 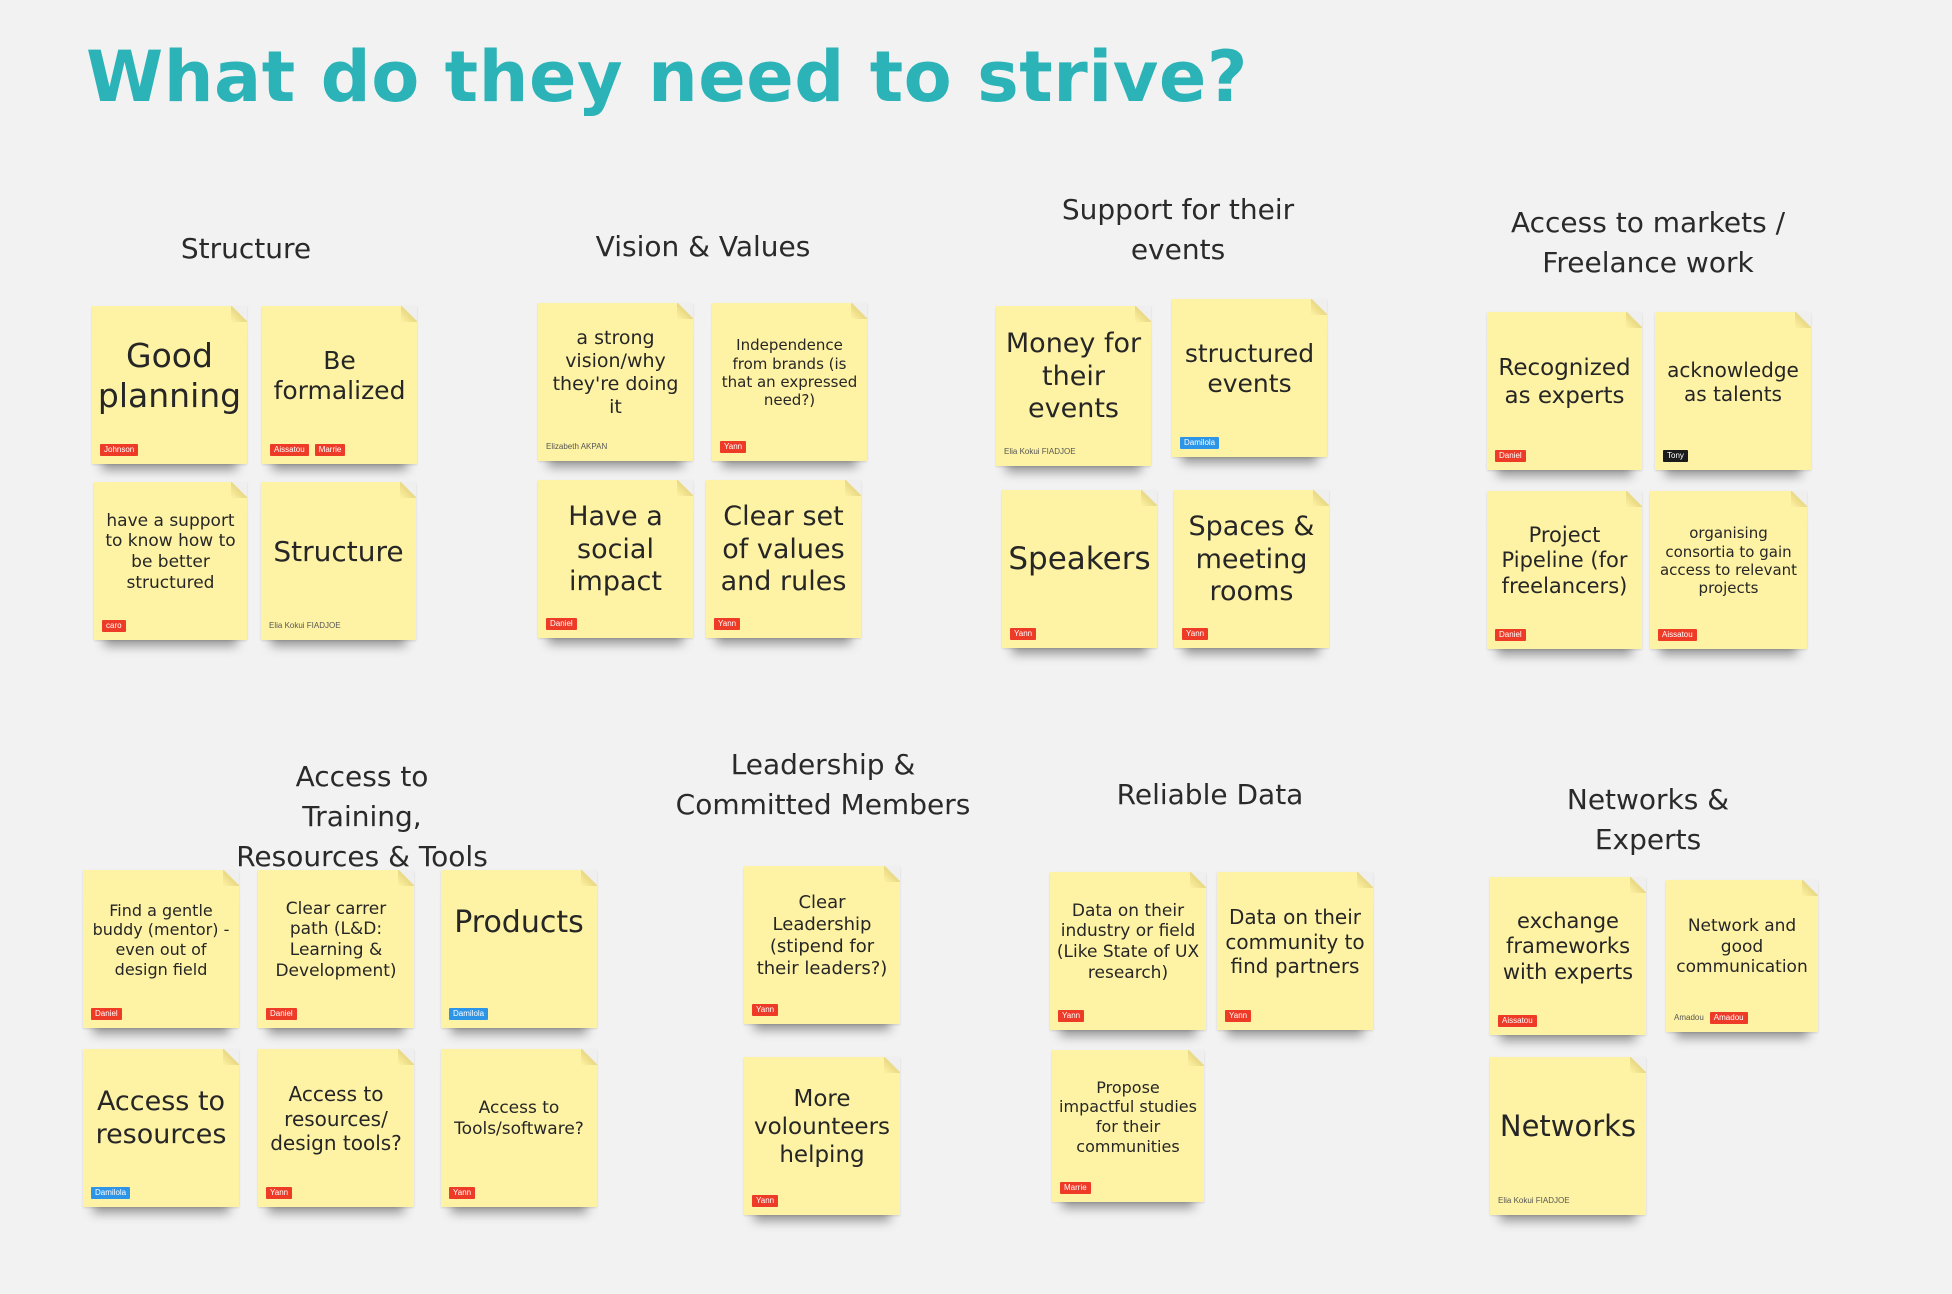 I want to click on note-text: Recognized as experts, so click(x=1564, y=381).